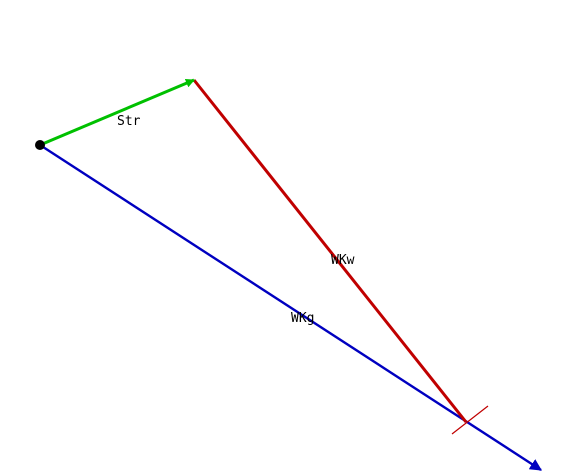 Image resolution: width=583 pixels, height=472 pixels. I want to click on str-vector-line, so click(117, 112).